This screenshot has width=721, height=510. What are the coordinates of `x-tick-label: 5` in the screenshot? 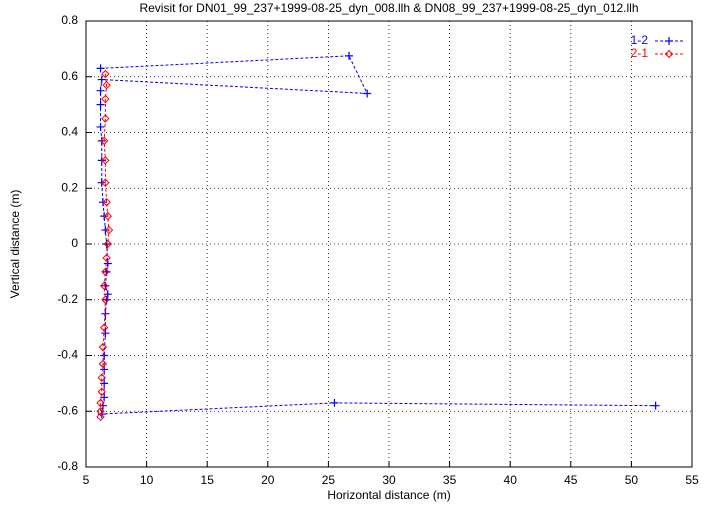 It's located at (86, 480).